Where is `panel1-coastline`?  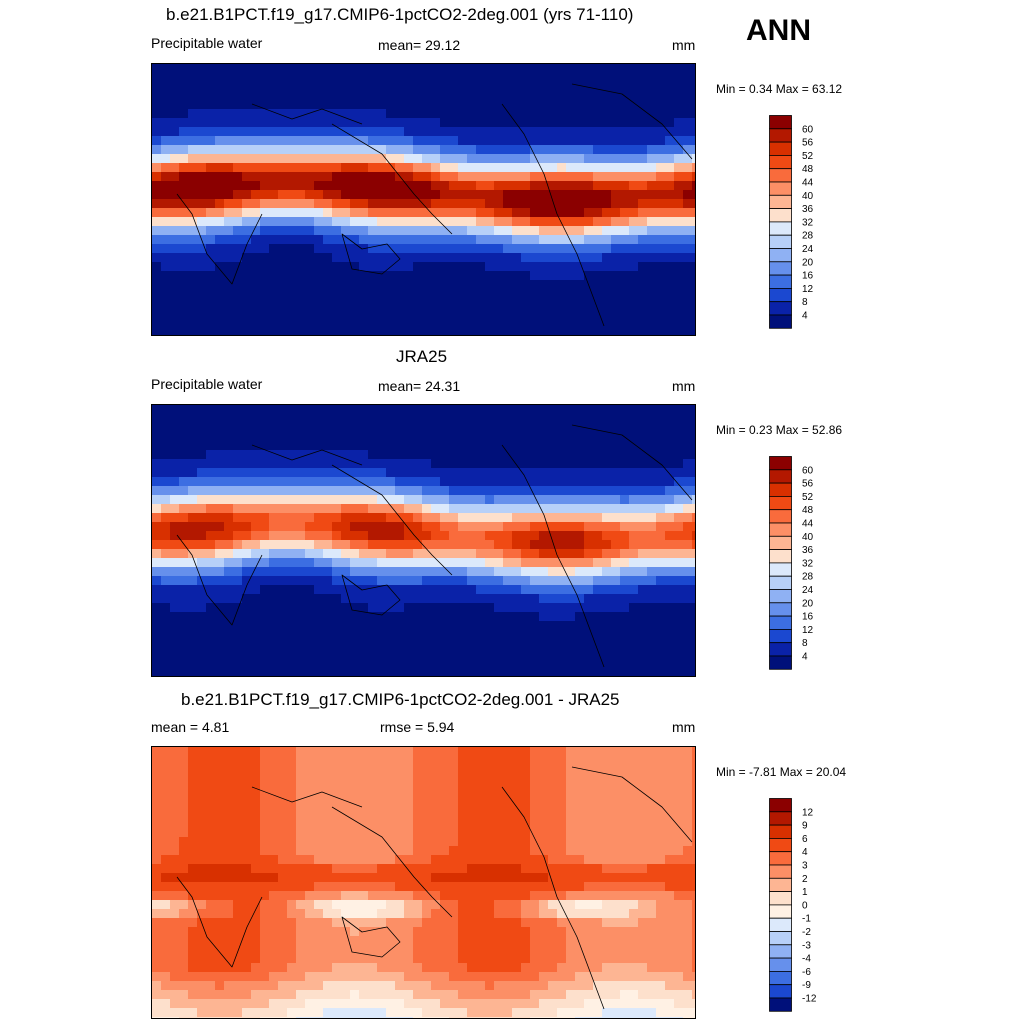
panel1-coastline is located at coordinates (219, 239).